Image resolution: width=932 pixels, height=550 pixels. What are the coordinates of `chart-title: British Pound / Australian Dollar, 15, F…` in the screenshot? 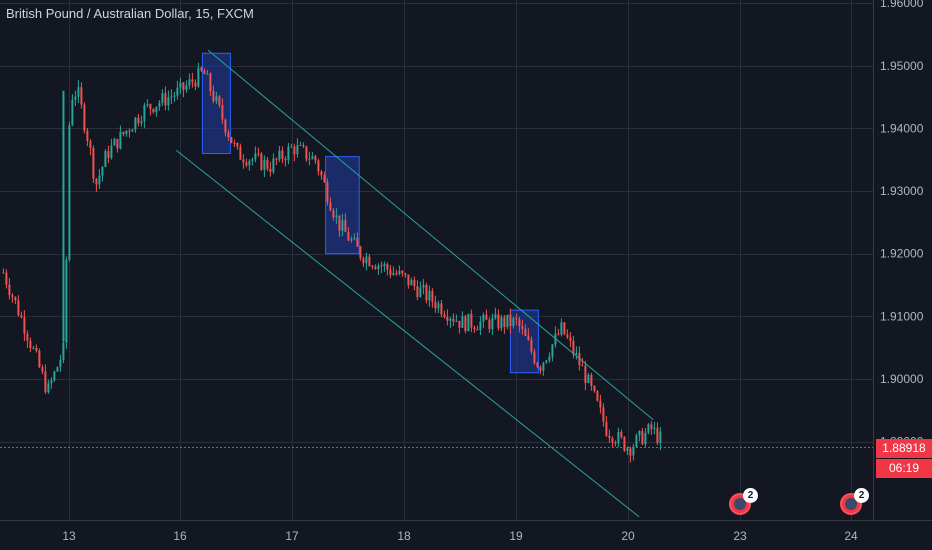 It's located at (130, 13).